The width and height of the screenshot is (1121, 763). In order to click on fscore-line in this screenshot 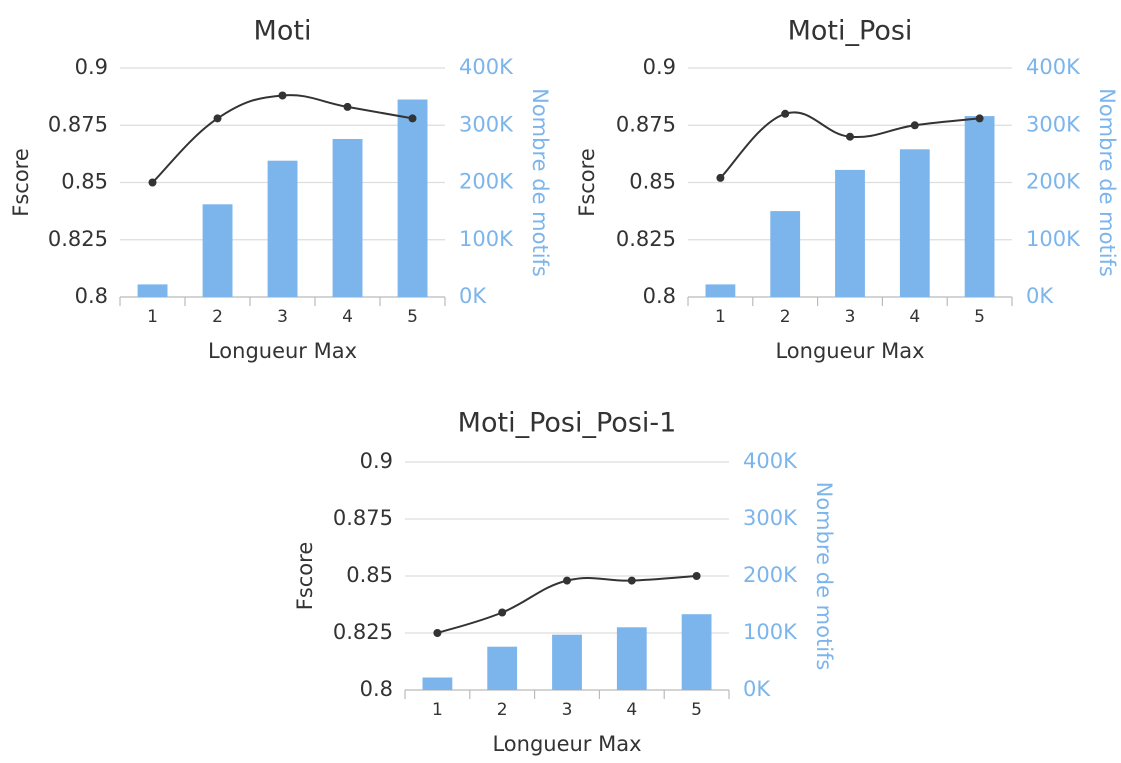, I will do `click(849, 145)`.